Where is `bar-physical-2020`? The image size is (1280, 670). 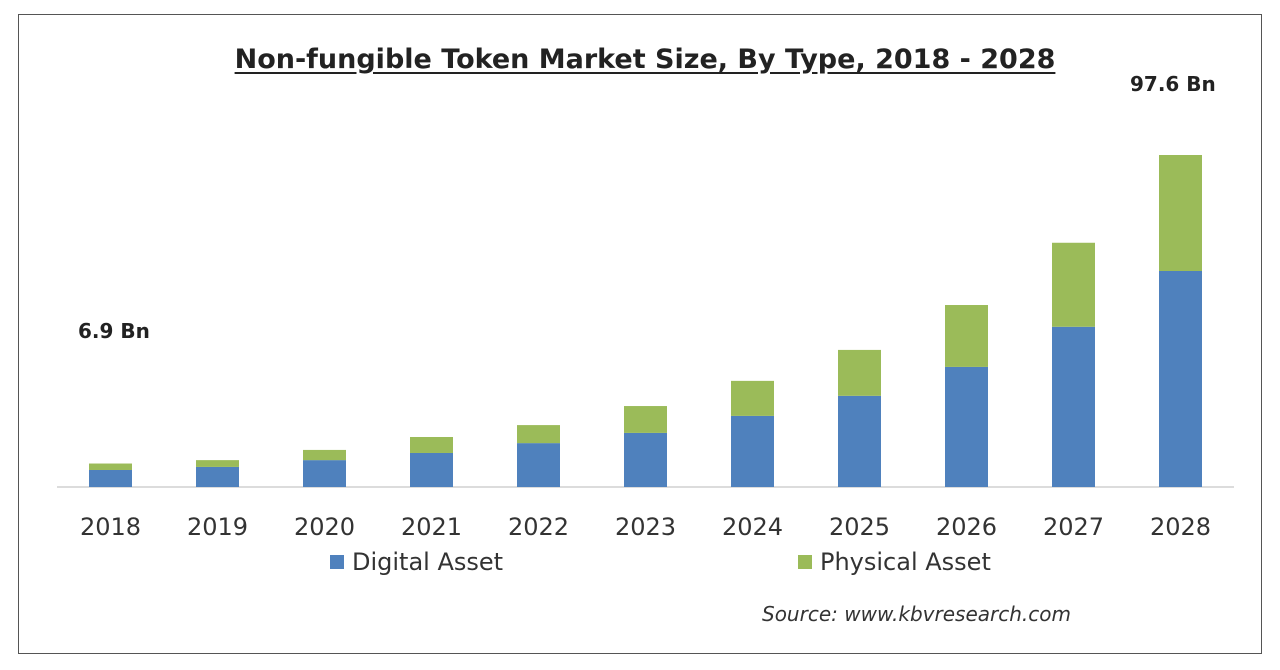
bar-physical-2020 is located at coordinates (324, 455).